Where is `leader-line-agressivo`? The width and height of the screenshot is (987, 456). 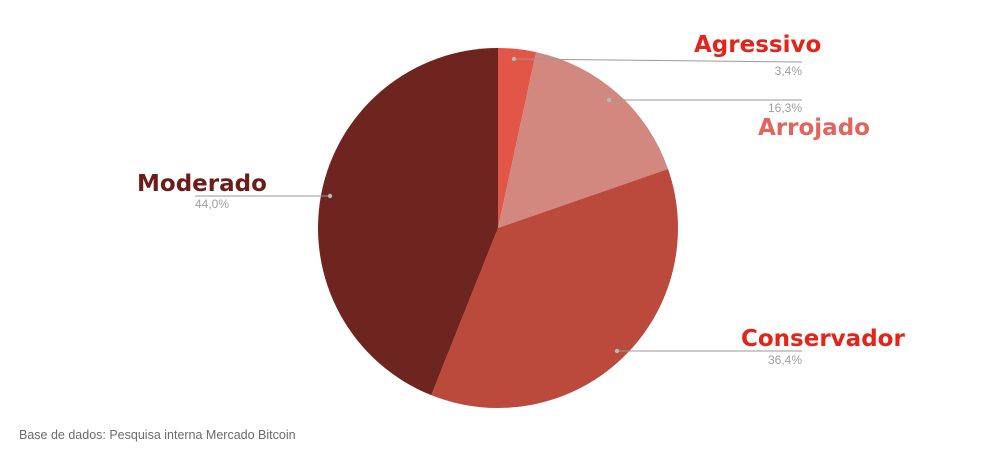 leader-line-agressivo is located at coordinates (658, 60).